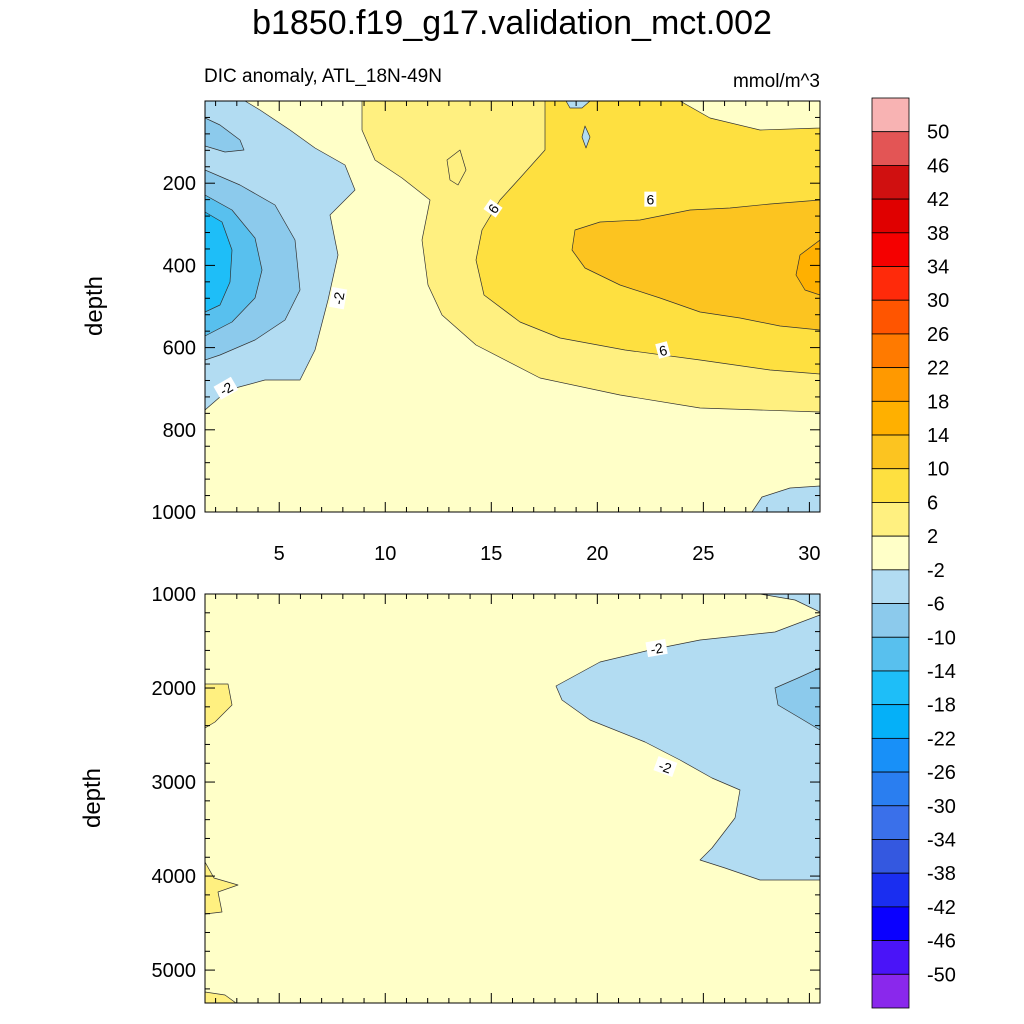  Describe the element at coordinates (586, 137) in the screenshot. I see `upper-region-sliver` at that location.